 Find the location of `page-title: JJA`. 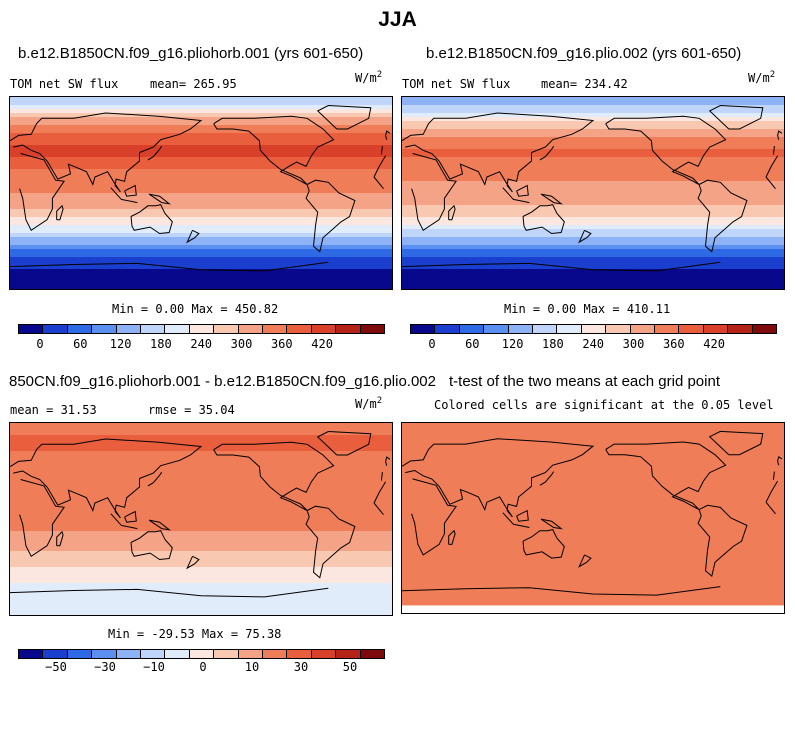

page-title: JJA is located at coordinates (397, 19).